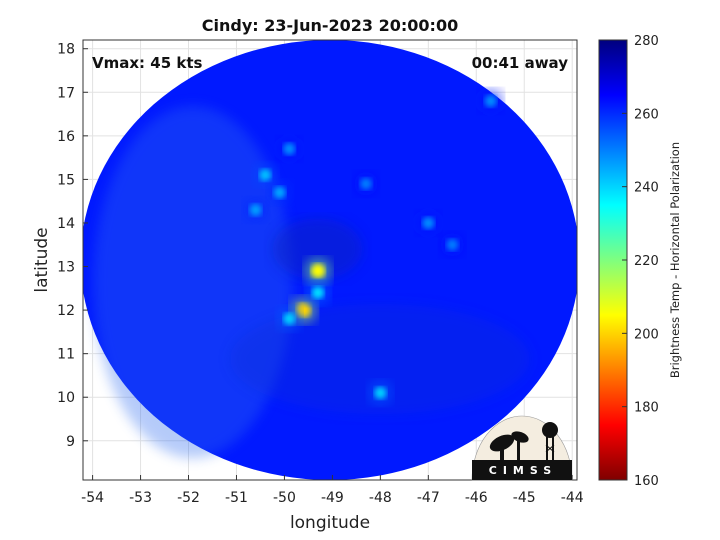 Image resolution: width=720 pixels, height=540 pixels. What do you see at coordinates (66, 50) in the screenshot?
I see `y-tick-label: 18` at bounding box center [66, 50].